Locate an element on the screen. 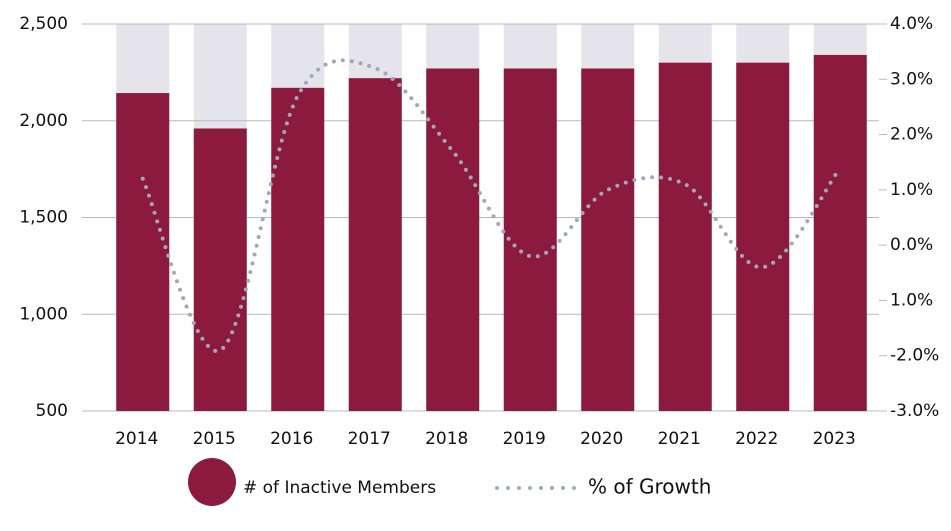 This screenshot has height=531, width=951. y-tick-label: 500 is located at coordinates (52, 411).